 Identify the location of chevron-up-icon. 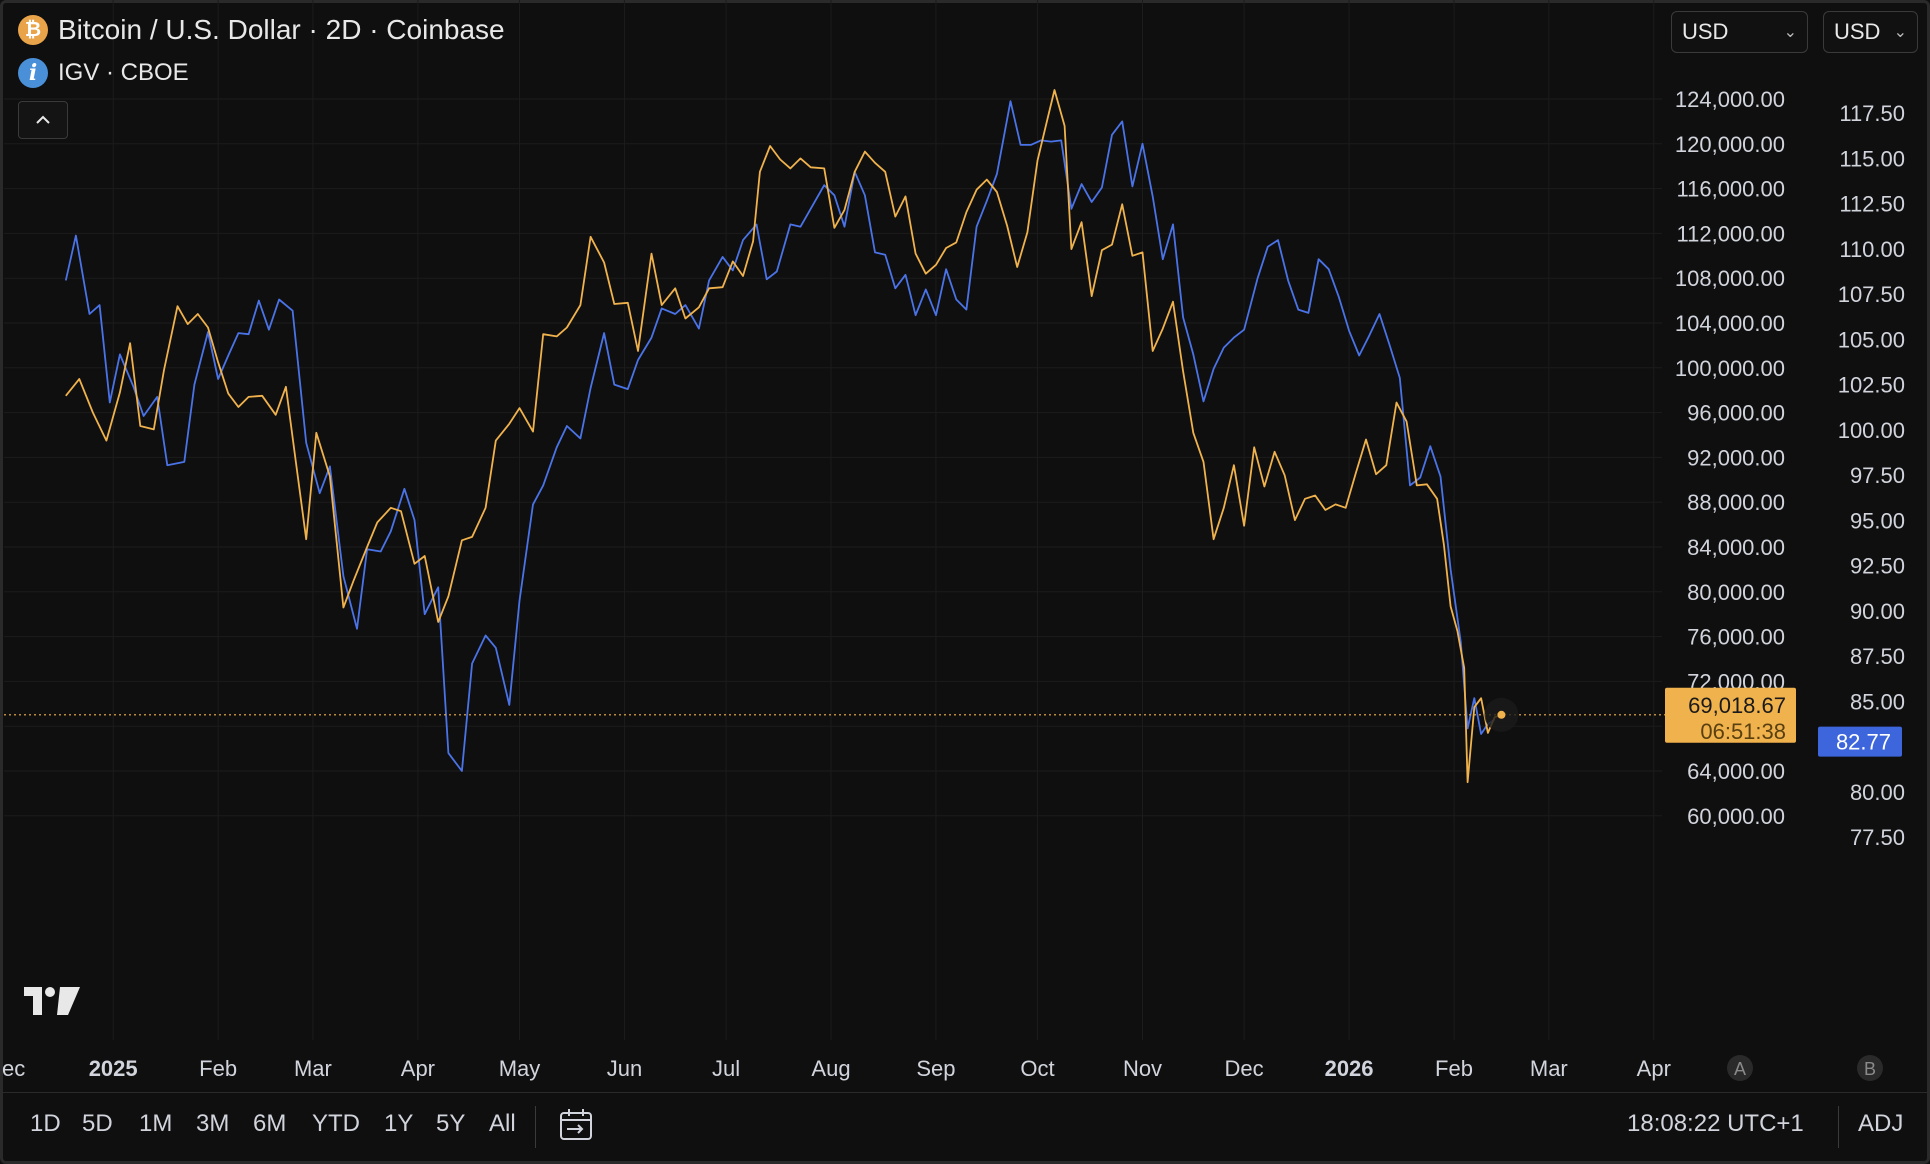
(43, 119).